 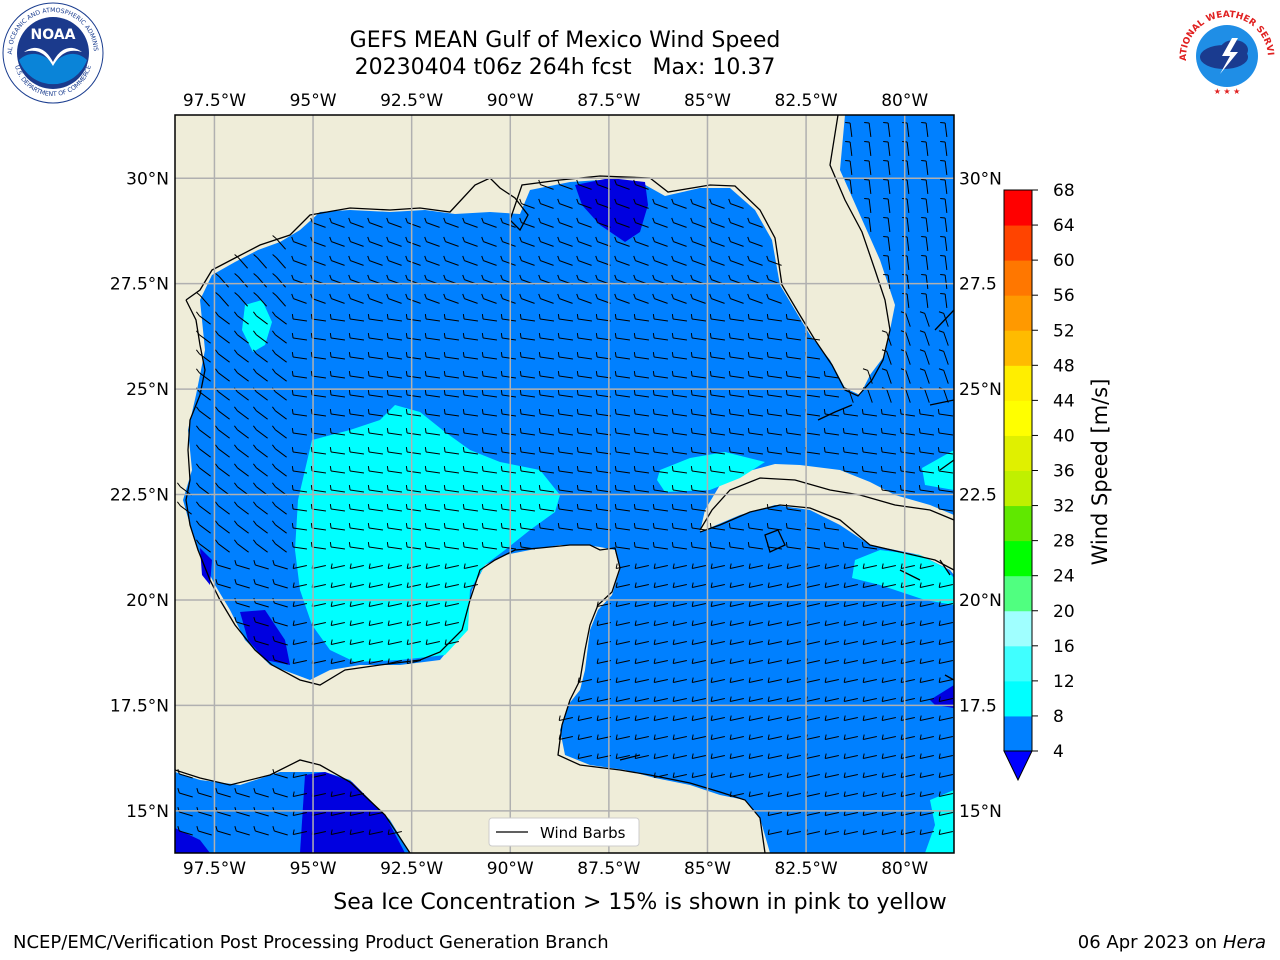 I want to click on wind-field-8-12-cuba-east, so click(x=938, y=470).